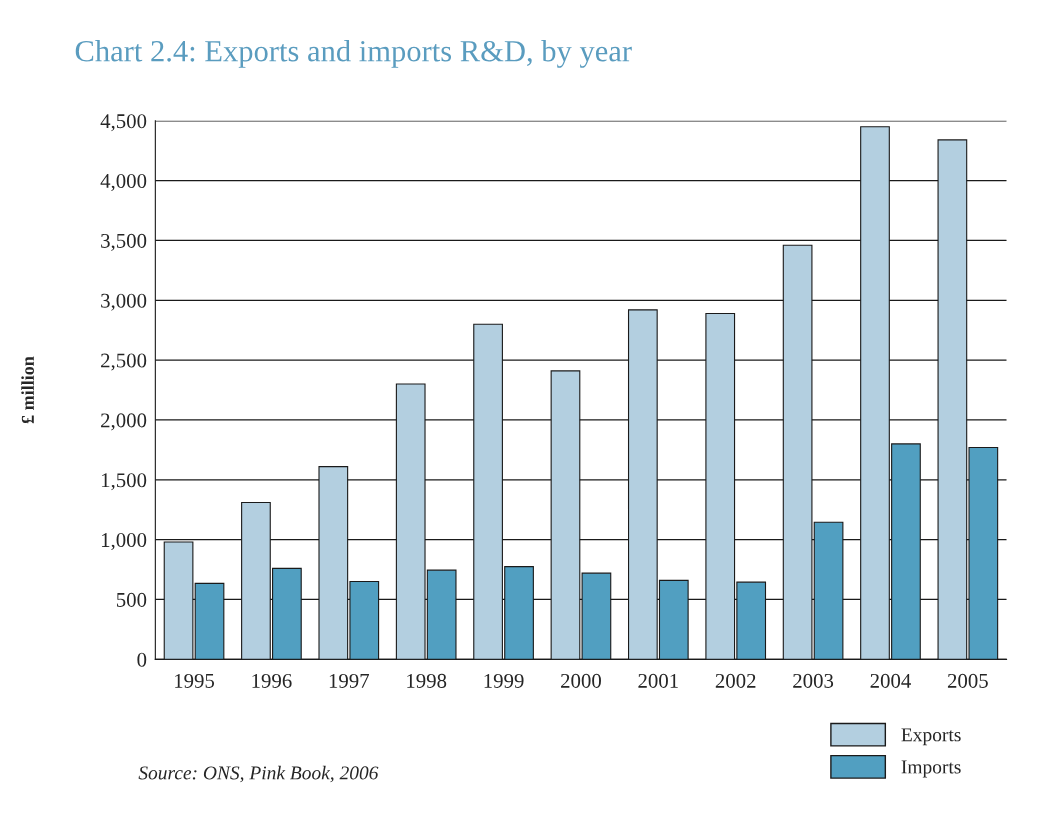  I want to click on y-tick-label: 3,000, so click(124, 302).